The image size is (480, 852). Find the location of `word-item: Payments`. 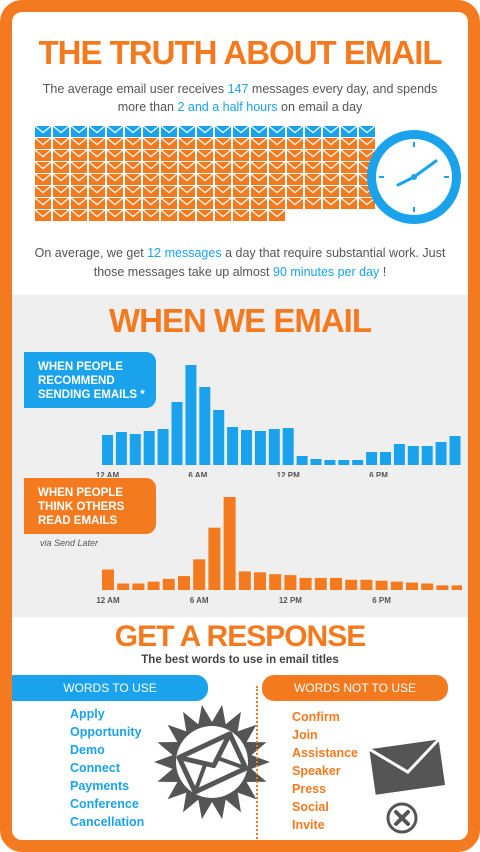

word-item: Payments is located at coordinates (100, 786).